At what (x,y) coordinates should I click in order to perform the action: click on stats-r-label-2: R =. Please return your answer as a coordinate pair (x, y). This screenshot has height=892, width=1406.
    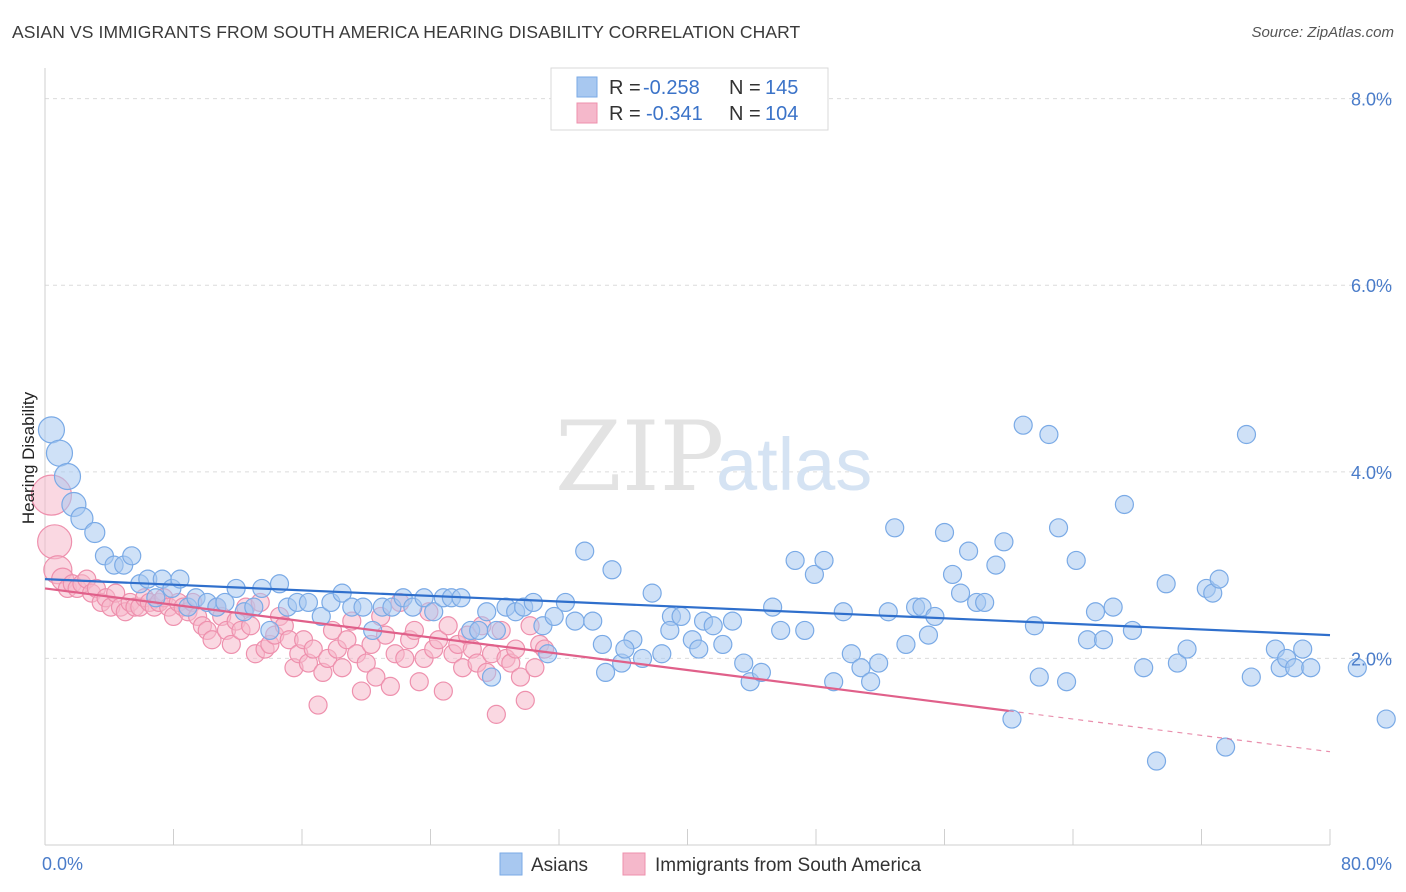
    Looking at the image, I should click on (625, 114).